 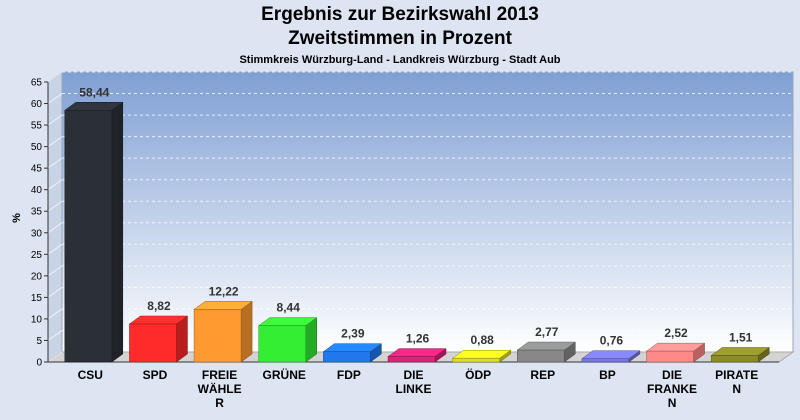 I want to click on value-label: 2,39, so click(x=353, y=334).